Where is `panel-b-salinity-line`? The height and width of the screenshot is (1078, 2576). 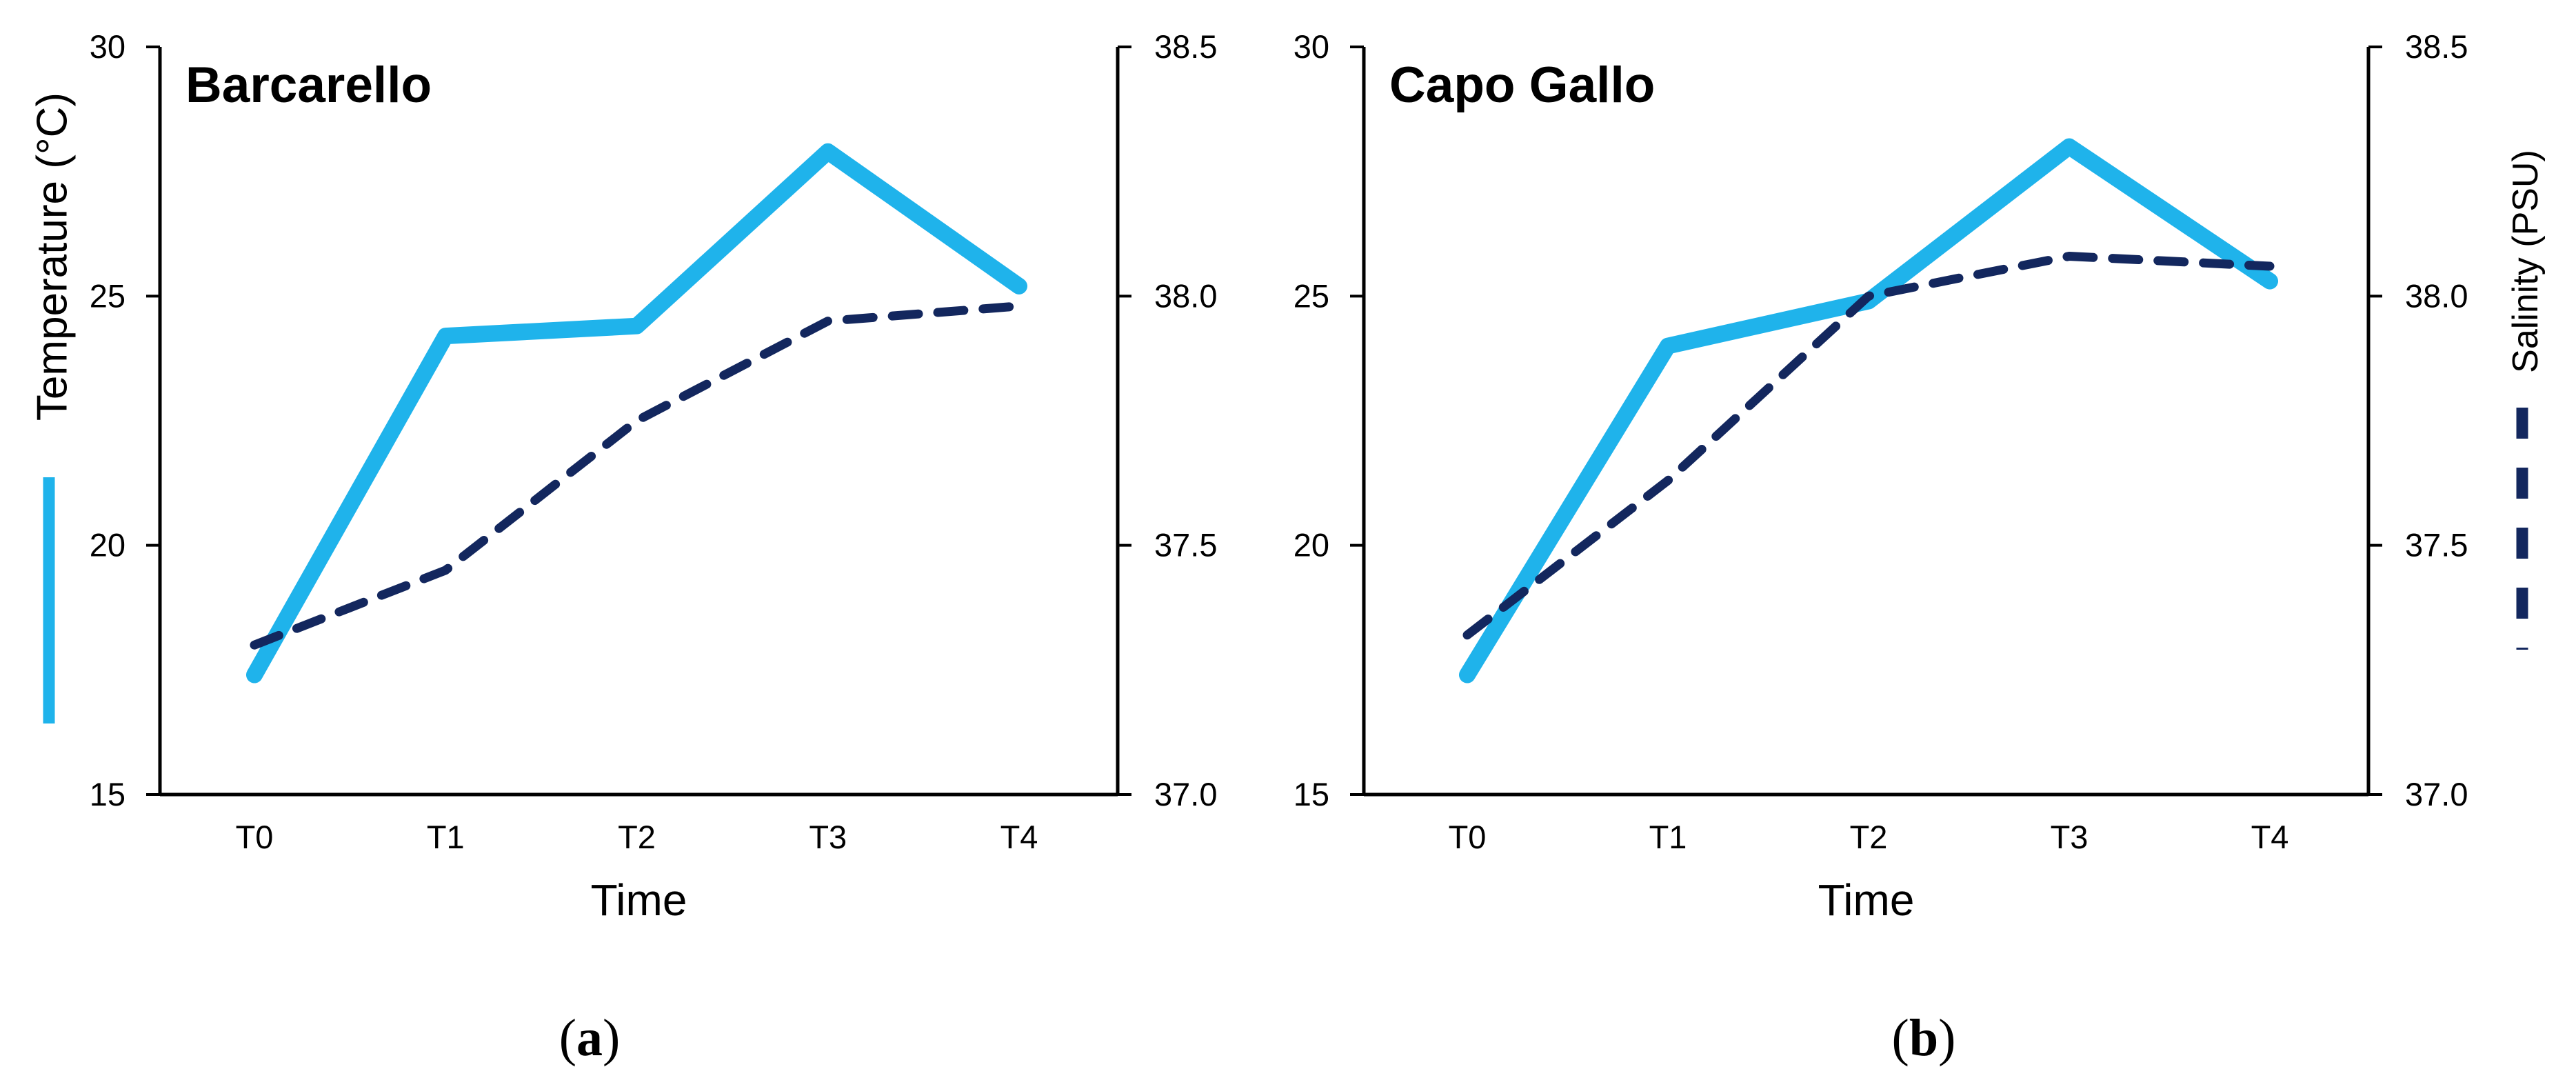 panel-b-salinity-line is located at coordinates (1868, 446).